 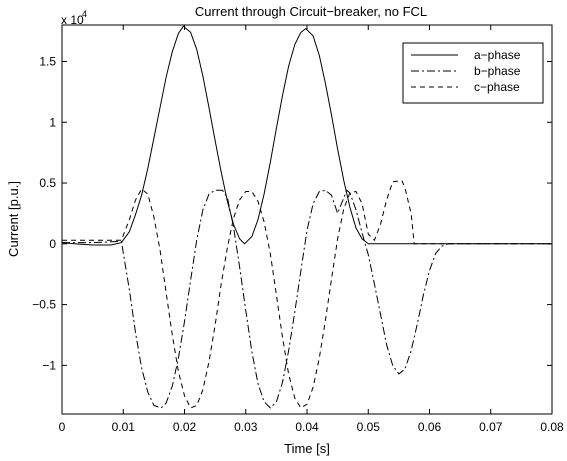 I want to click on y-tick-label: −0.5, so click(x=44, y=305).